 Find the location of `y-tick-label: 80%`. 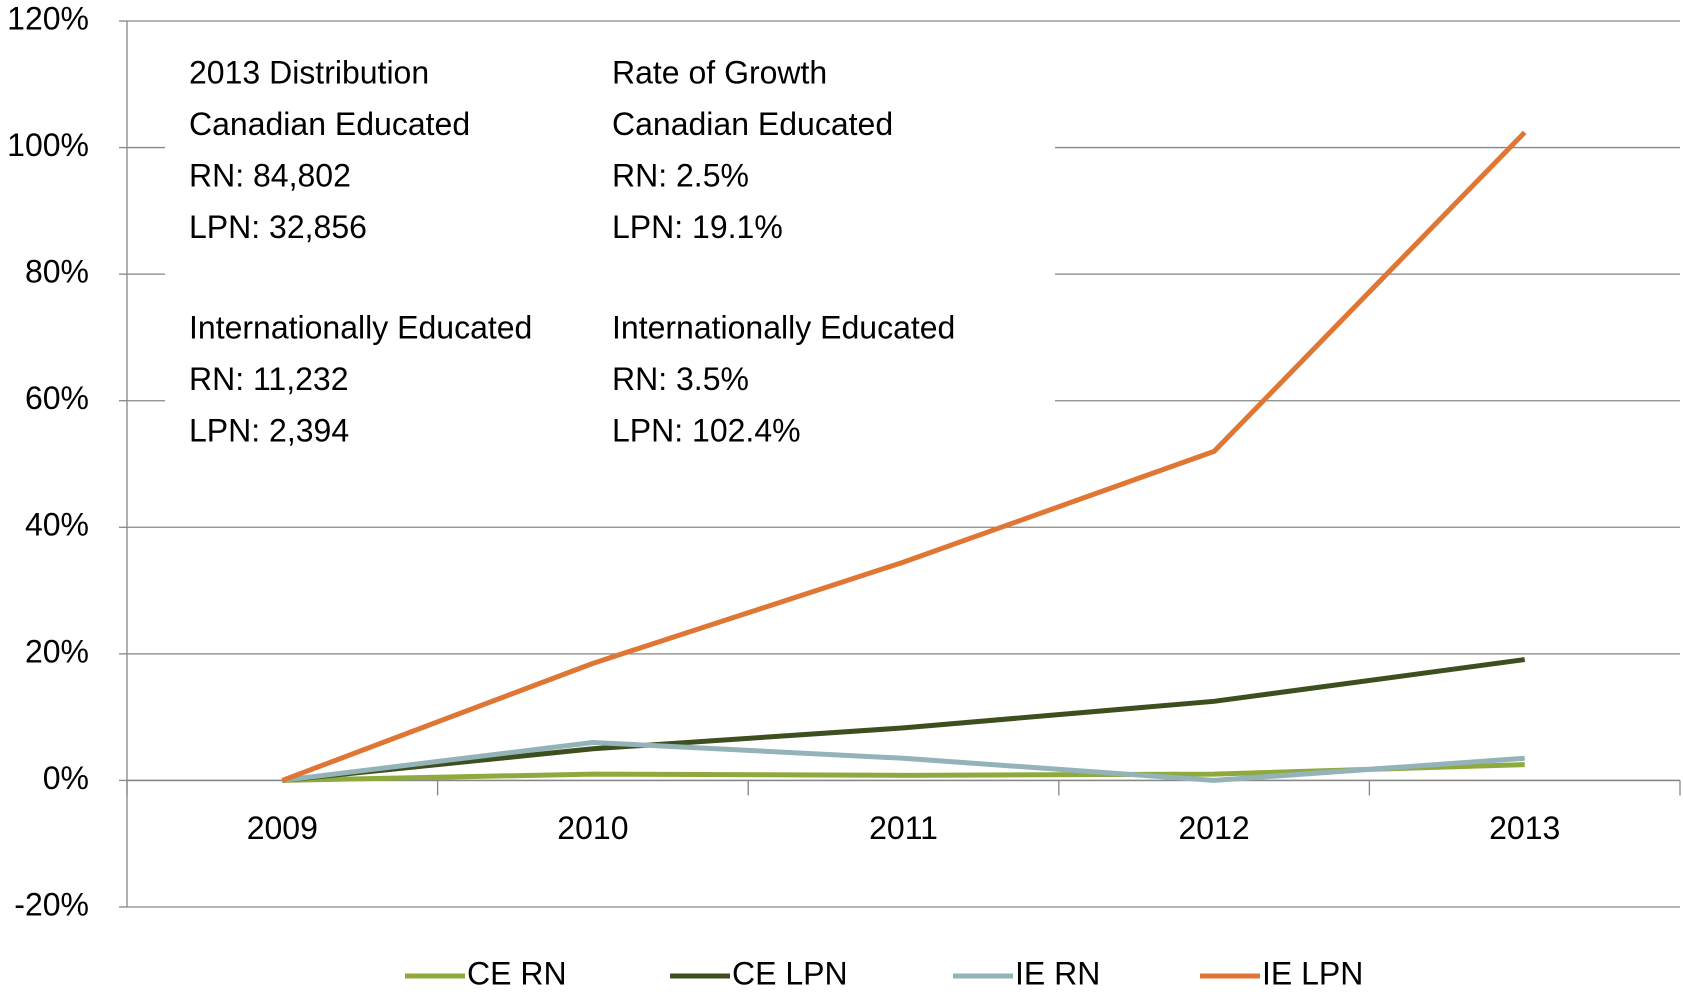

y-tick-label: 80% is located at coordinates (57, 272).